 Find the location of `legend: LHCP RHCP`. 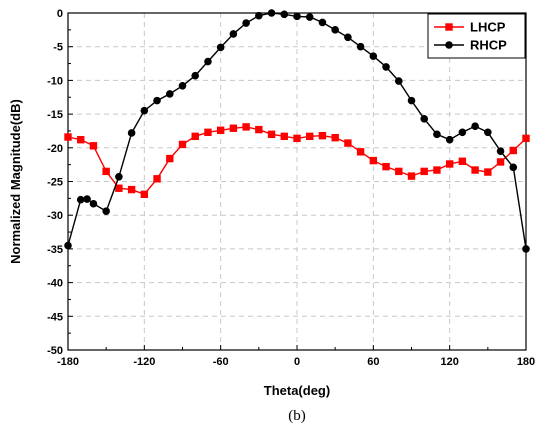

legend: LHCP RHCP is located at coordinates (476, 36).